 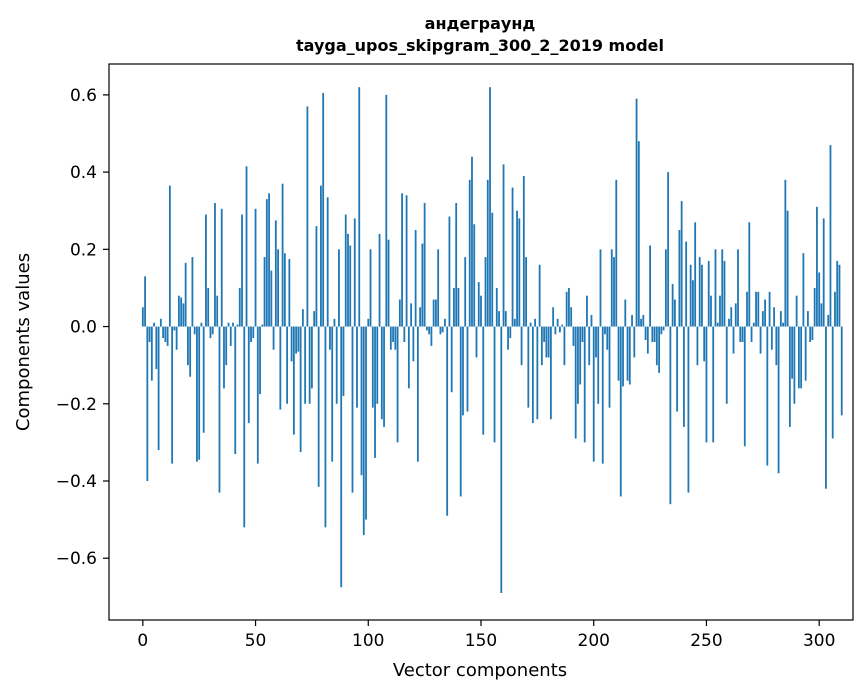 What do you see at coordinates (481, 641) in the screenshot?
I see `x-tick-label: 150` at bounding box center [481, 641].